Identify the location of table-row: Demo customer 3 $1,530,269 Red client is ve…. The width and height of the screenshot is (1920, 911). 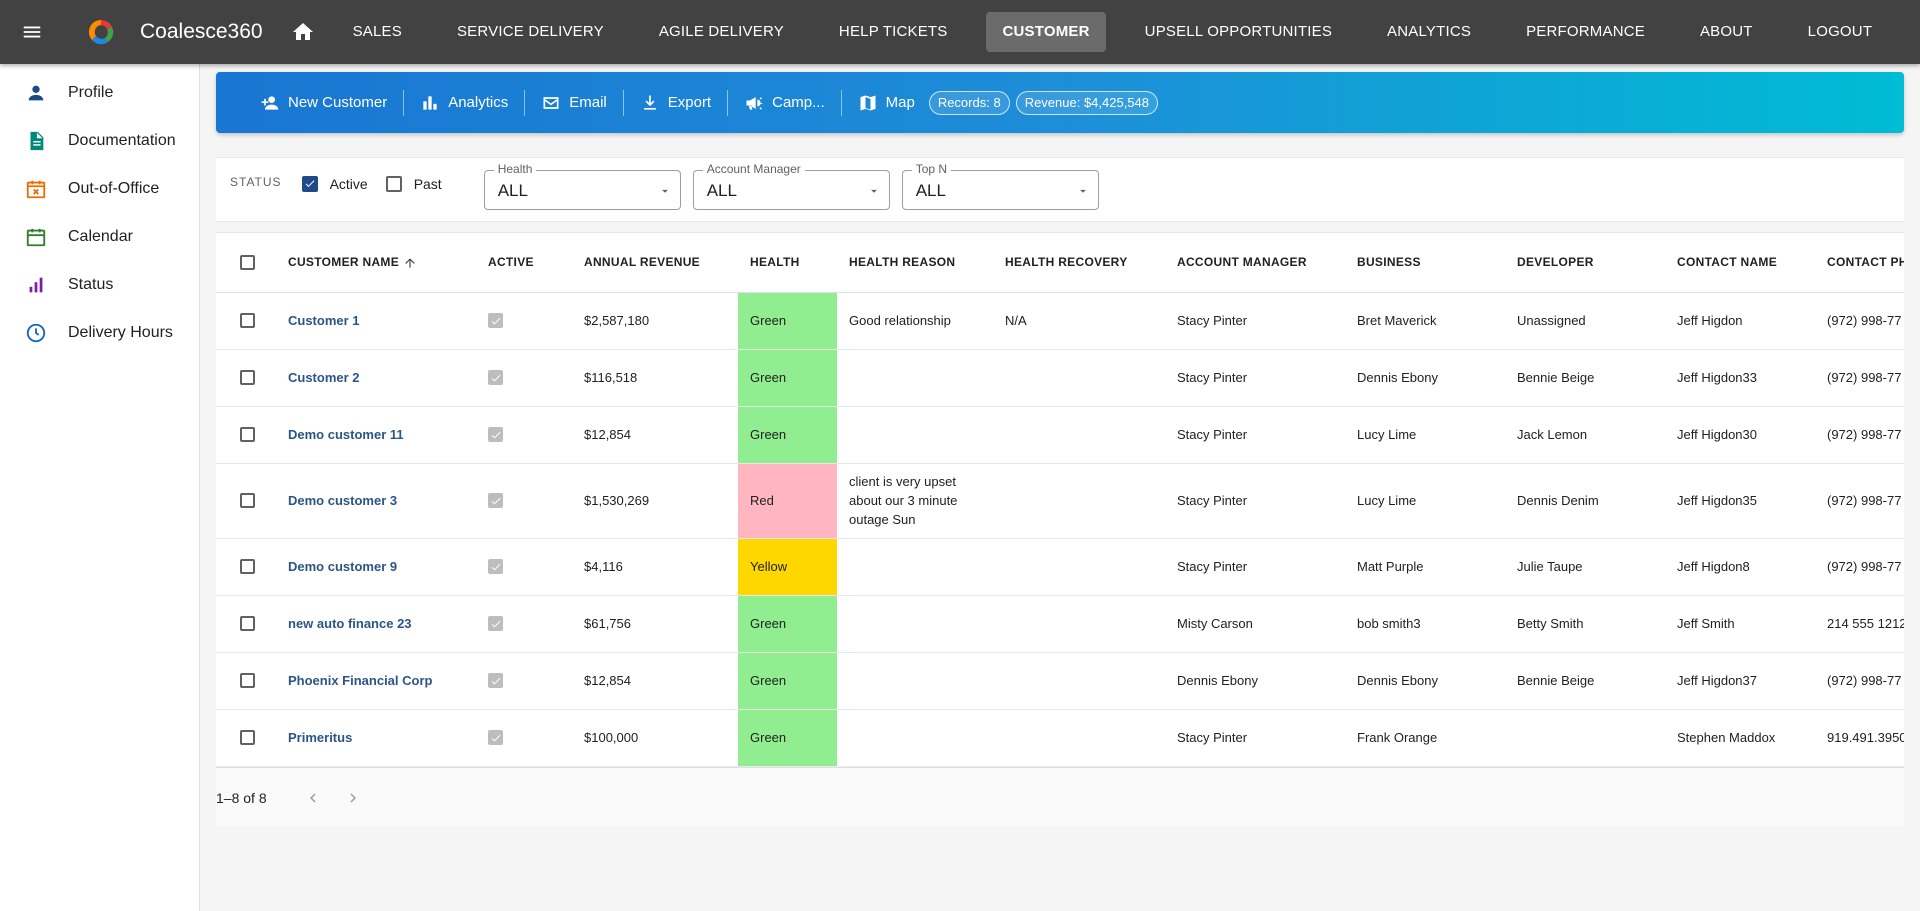
(1060, 501).